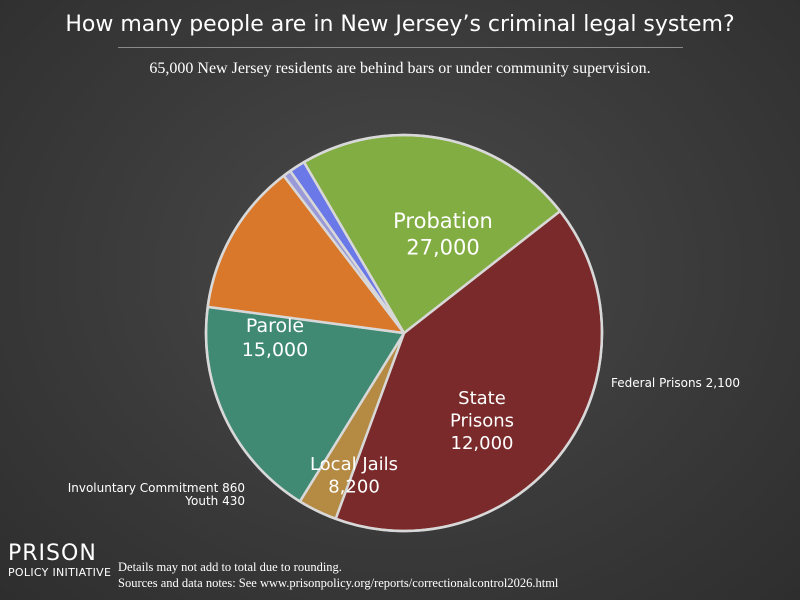  What do you see at coordinates (60, 572) in the screenshot?
I see `logo-line2: POLICY INITIATIVE` at bounding box center [60, 572].